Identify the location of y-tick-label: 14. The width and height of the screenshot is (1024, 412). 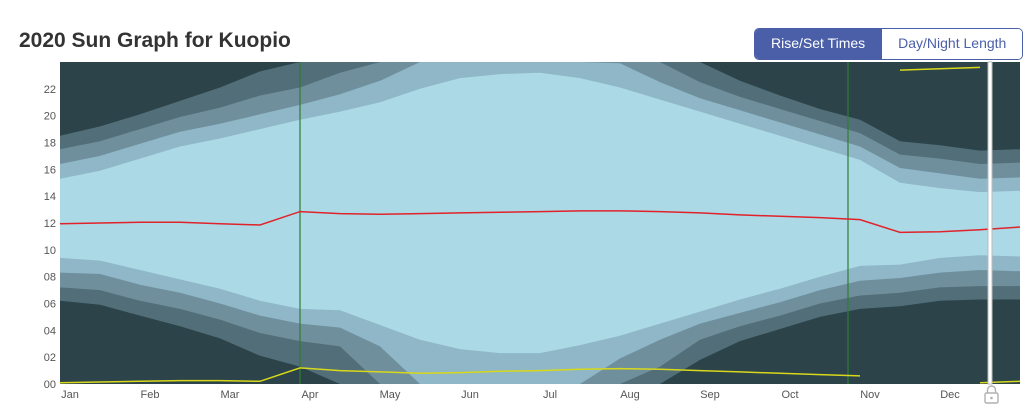
(50, 197).